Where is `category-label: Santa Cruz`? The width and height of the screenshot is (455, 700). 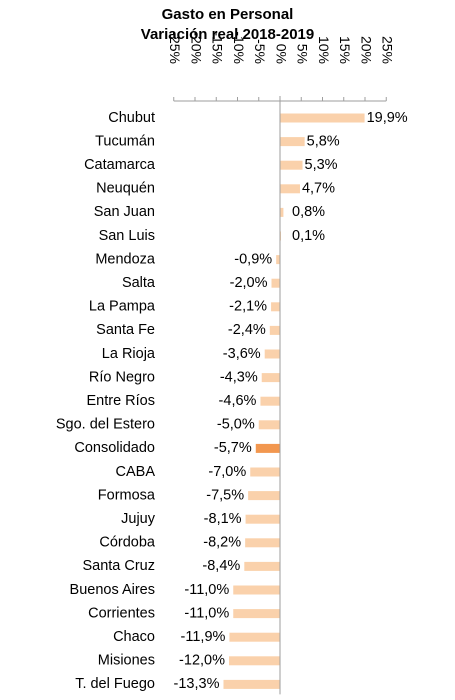
category-label: Santa Cruz is located at coordinates (118, 566).